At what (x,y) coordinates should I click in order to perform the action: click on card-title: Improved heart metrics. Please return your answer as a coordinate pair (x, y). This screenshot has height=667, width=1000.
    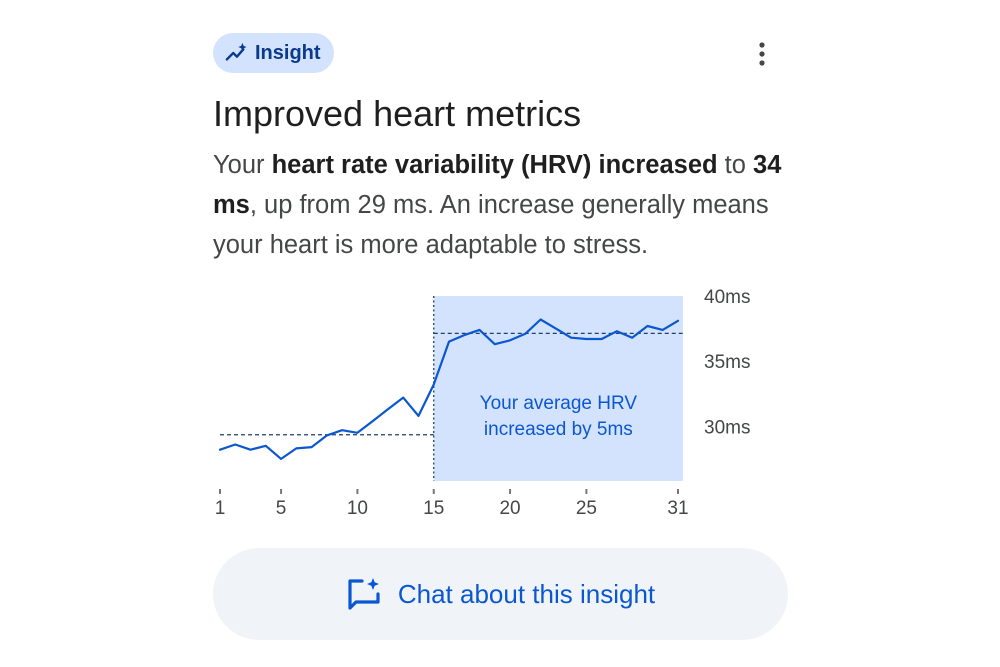
    Looking at the image, I should click on (397, 113).